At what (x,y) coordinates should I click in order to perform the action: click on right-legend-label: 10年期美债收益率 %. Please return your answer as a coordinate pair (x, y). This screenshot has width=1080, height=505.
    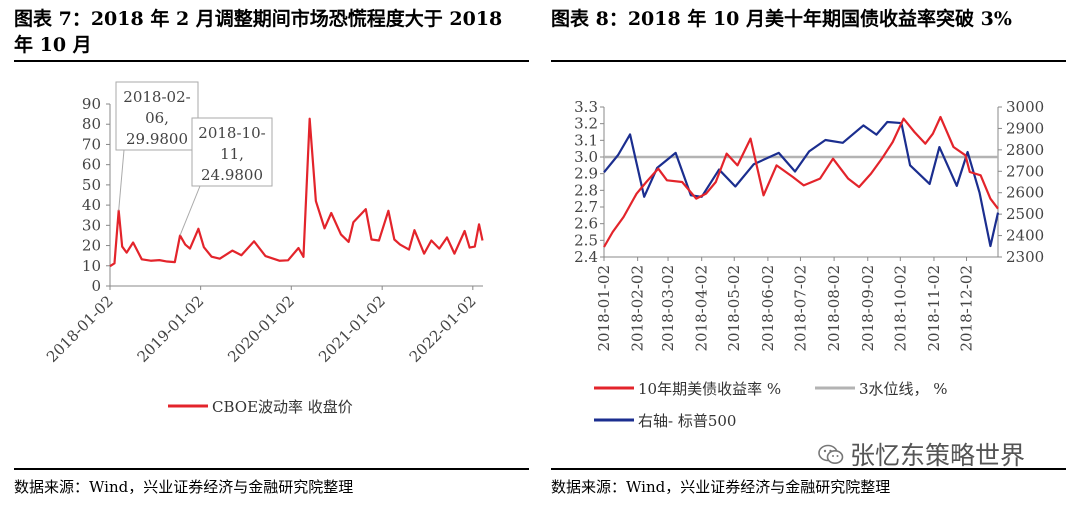
    Looking at the image, I should click on (709, 389).